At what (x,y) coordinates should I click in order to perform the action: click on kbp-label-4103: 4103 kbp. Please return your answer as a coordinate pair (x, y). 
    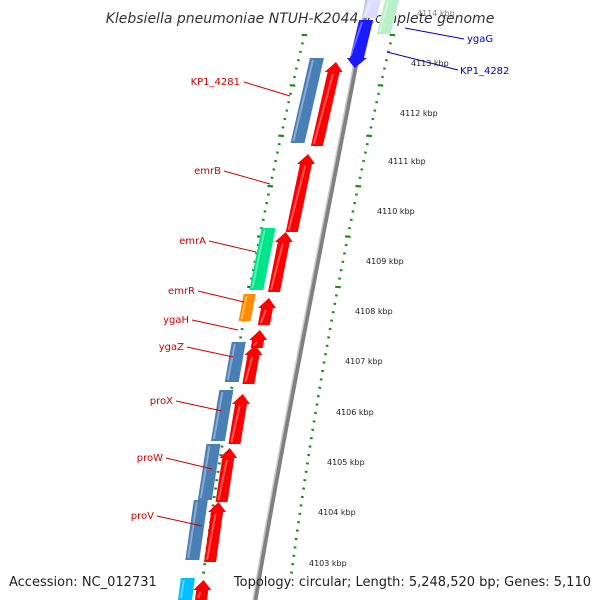
    Looking at the image, I should click on (328, 563).